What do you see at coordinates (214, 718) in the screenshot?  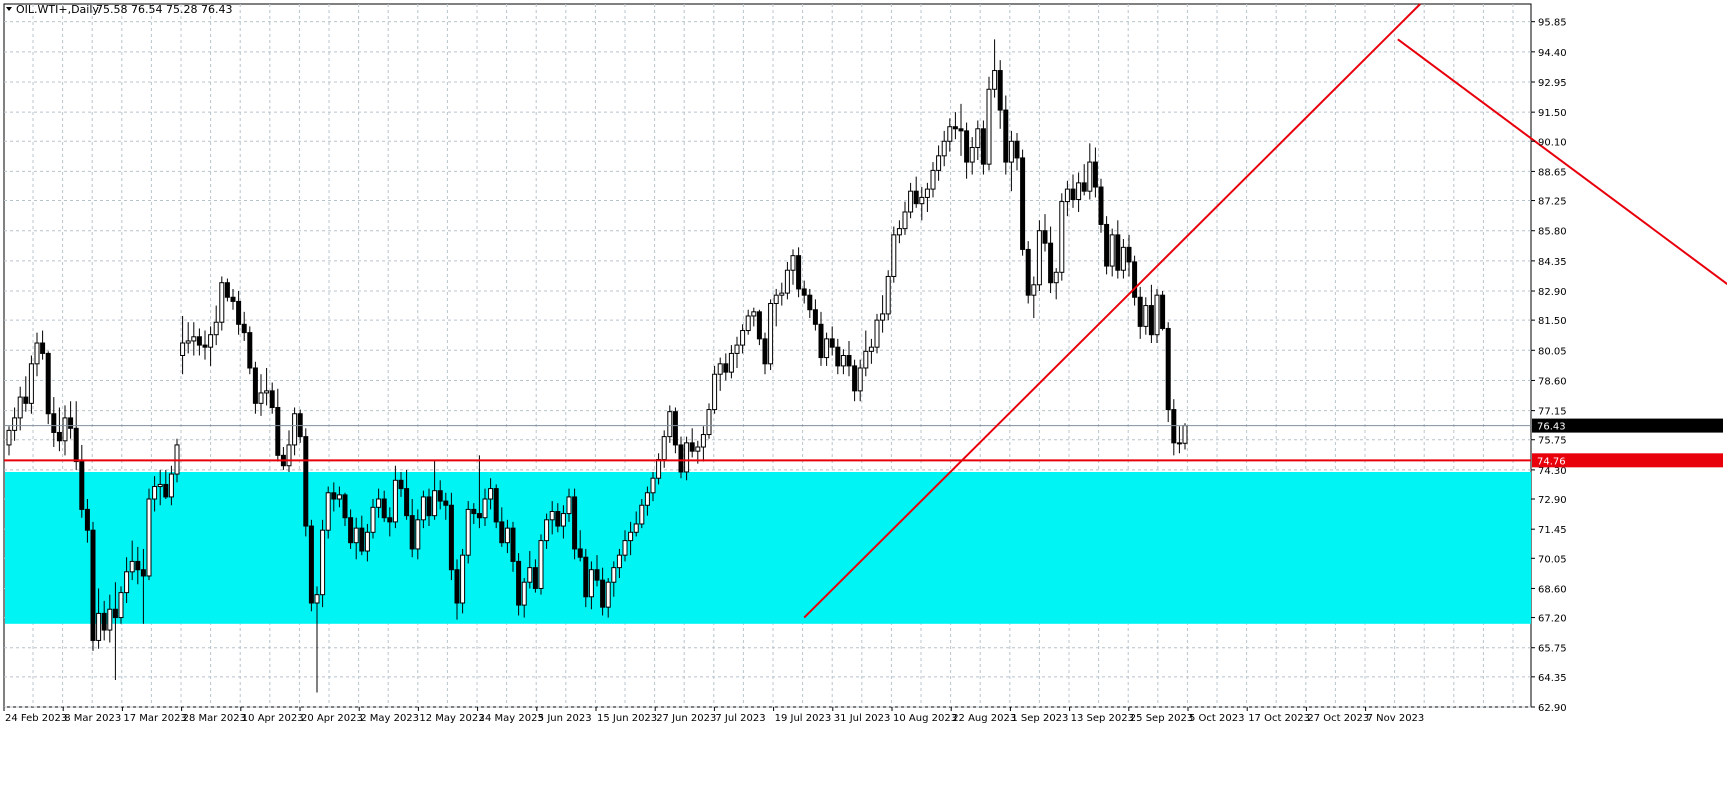 I see `time-tick-label: 28 Mar 2023` at bounding box center [214, 718].